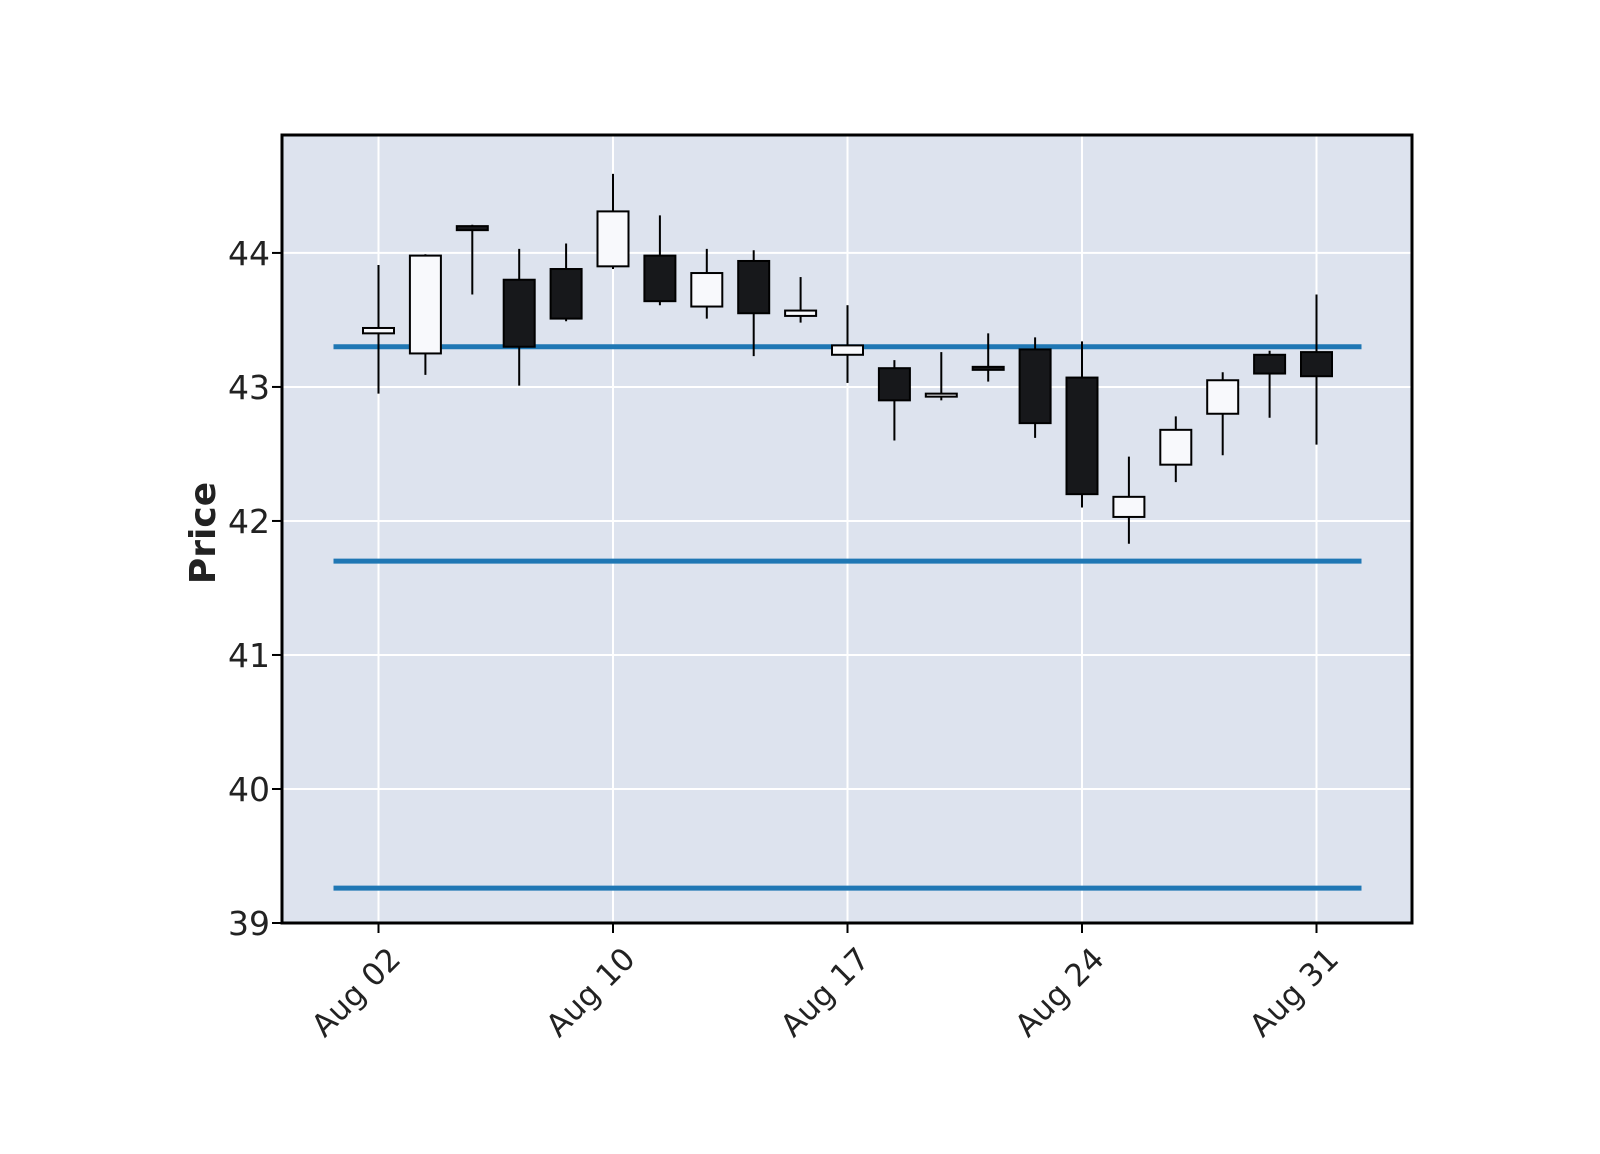 The image size is (1600, 1154). Describe the element at coordinates (249, 789) in the screenshot. I see `y-tick-label: 40` at that location.